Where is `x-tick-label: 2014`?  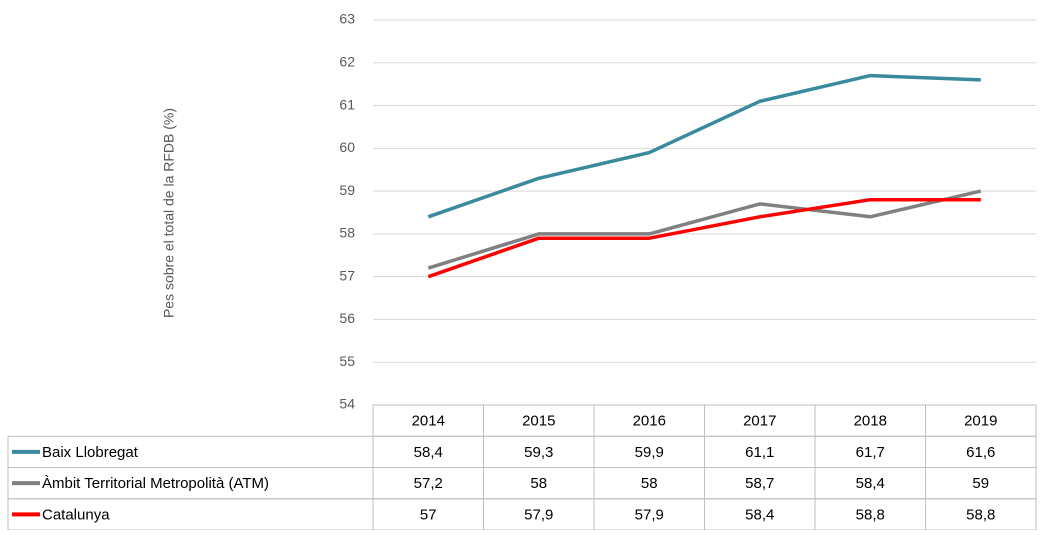 x-tick-label: 2014 is located at coordinates (428, 421).